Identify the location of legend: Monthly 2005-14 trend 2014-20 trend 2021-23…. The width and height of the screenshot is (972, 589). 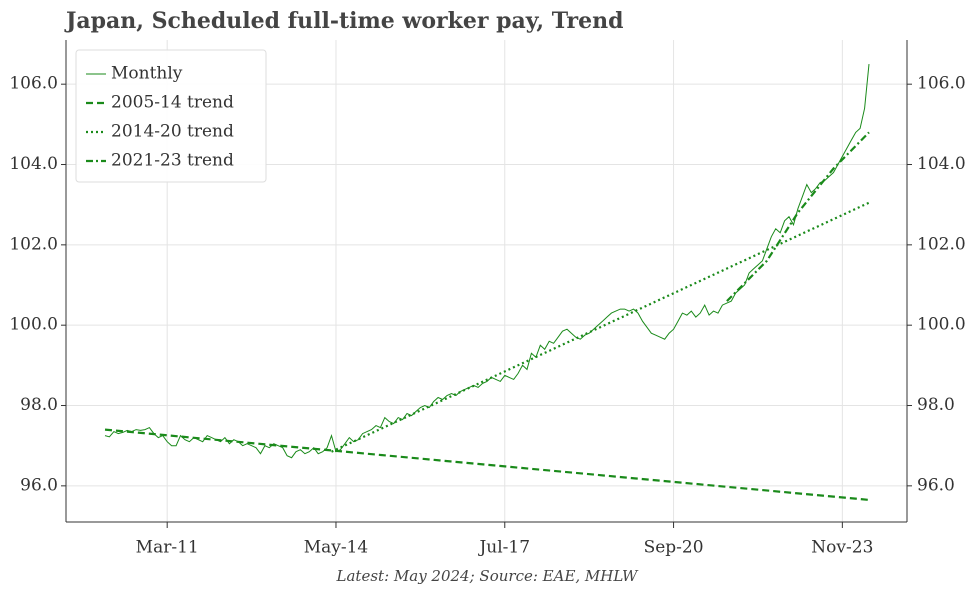
(171, 116).